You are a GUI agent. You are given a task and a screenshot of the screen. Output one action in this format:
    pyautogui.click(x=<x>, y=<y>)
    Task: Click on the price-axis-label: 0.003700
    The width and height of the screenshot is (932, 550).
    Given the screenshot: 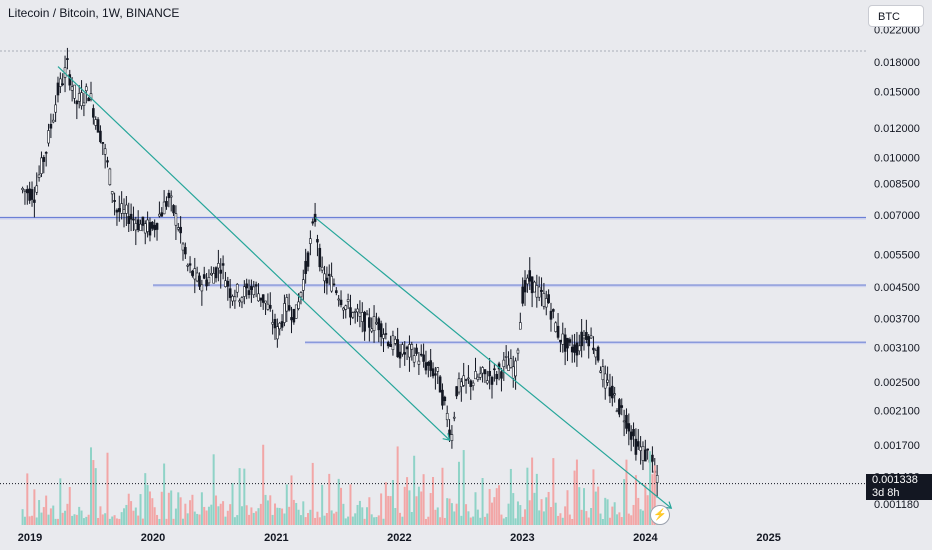 What is the action you would take?
    pyautogui.click(x=897, y=320)
    